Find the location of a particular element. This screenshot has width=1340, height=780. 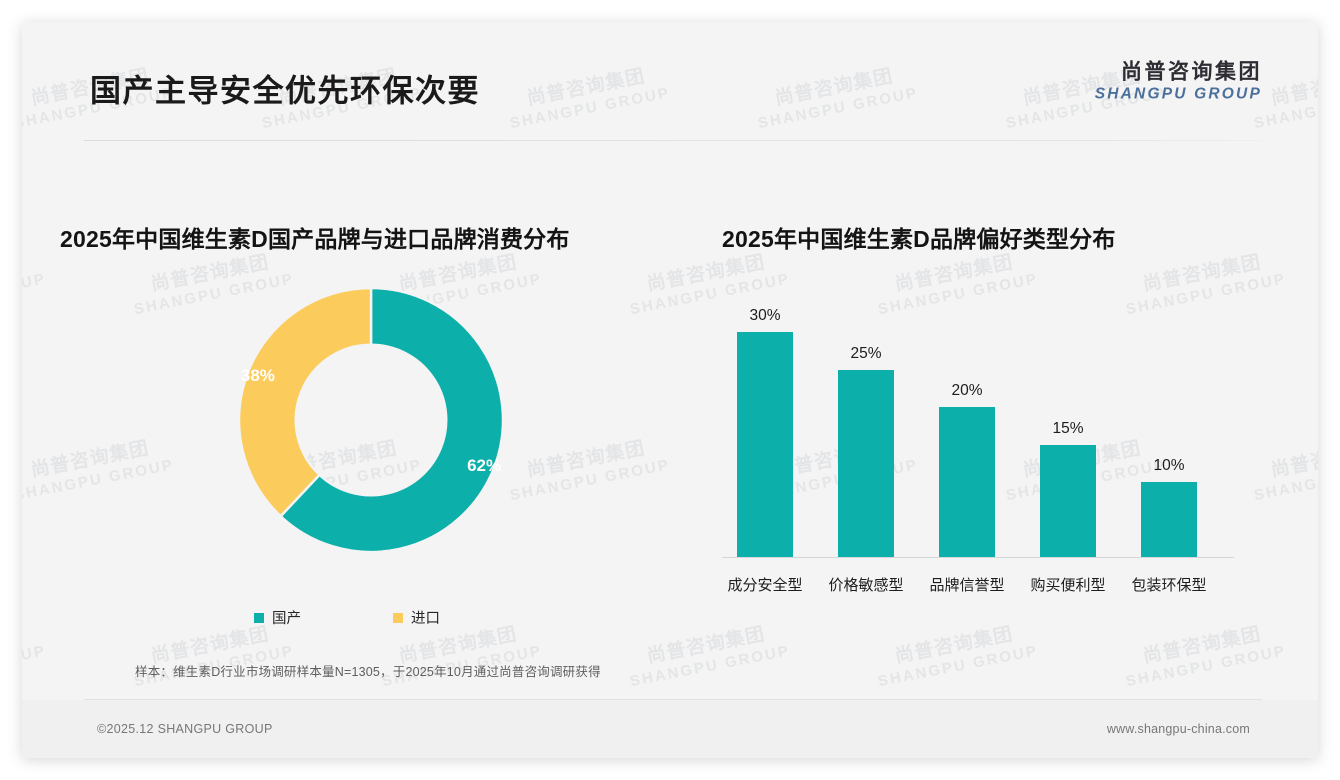

bar-plot-area: 30% 25% 20% 15% 10% is located at coordinates (978, 429).